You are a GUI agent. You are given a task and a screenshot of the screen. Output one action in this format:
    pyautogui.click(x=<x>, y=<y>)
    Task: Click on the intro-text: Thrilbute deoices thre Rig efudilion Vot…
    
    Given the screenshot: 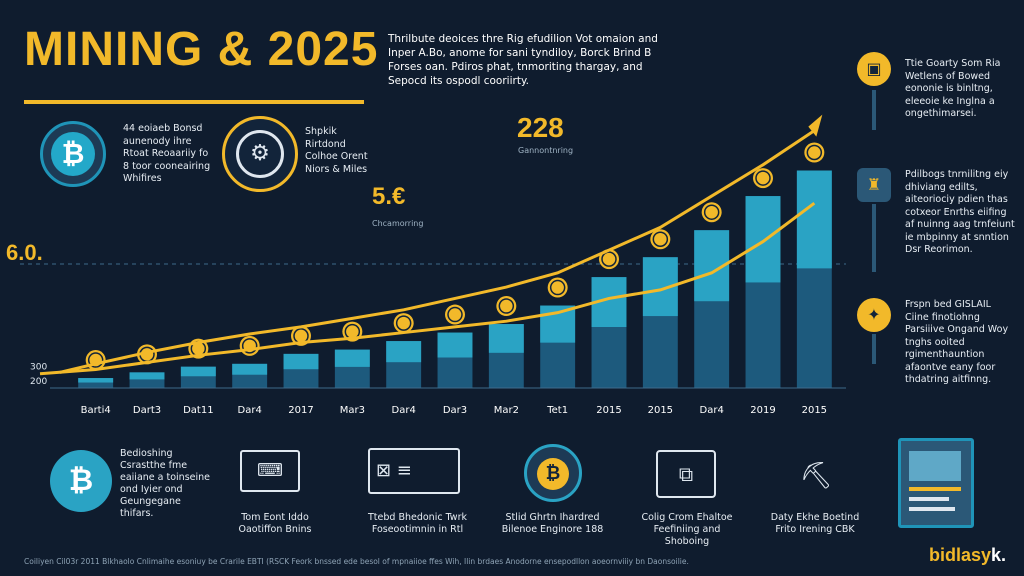 What is the action you would take?
    pyautogui.click(x=523, y=60)
    